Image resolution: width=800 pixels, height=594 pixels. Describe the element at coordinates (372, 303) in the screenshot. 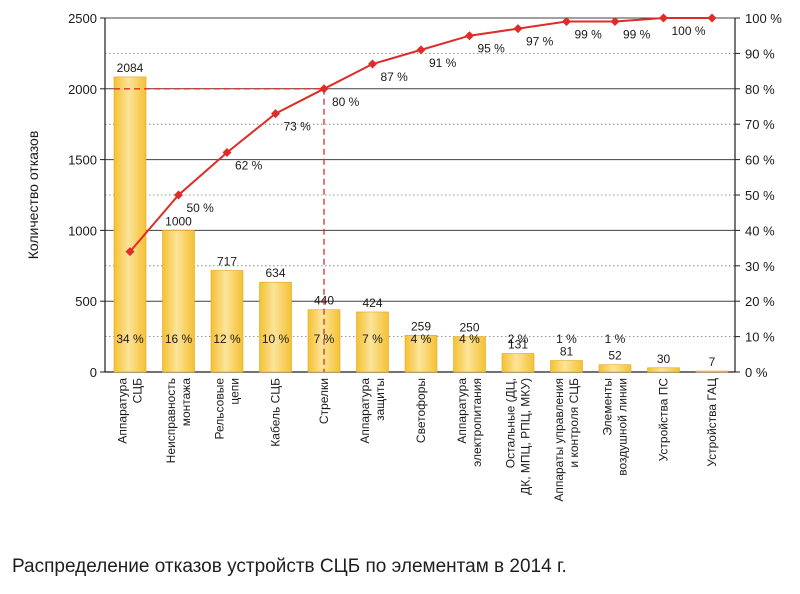

I see `bar-value-label: 424` at that location.